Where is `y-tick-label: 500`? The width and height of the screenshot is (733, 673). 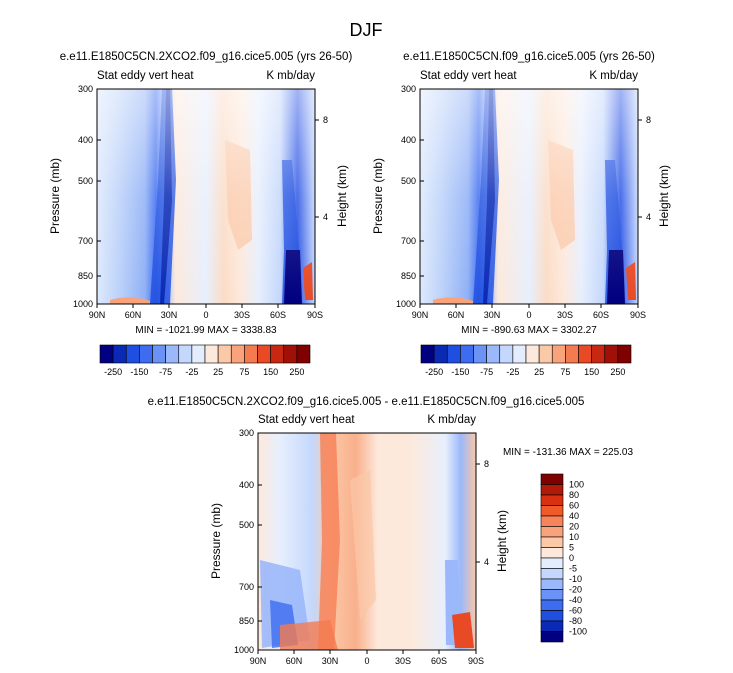 y-tick-label: 500 is located at coordinates (85, 181).